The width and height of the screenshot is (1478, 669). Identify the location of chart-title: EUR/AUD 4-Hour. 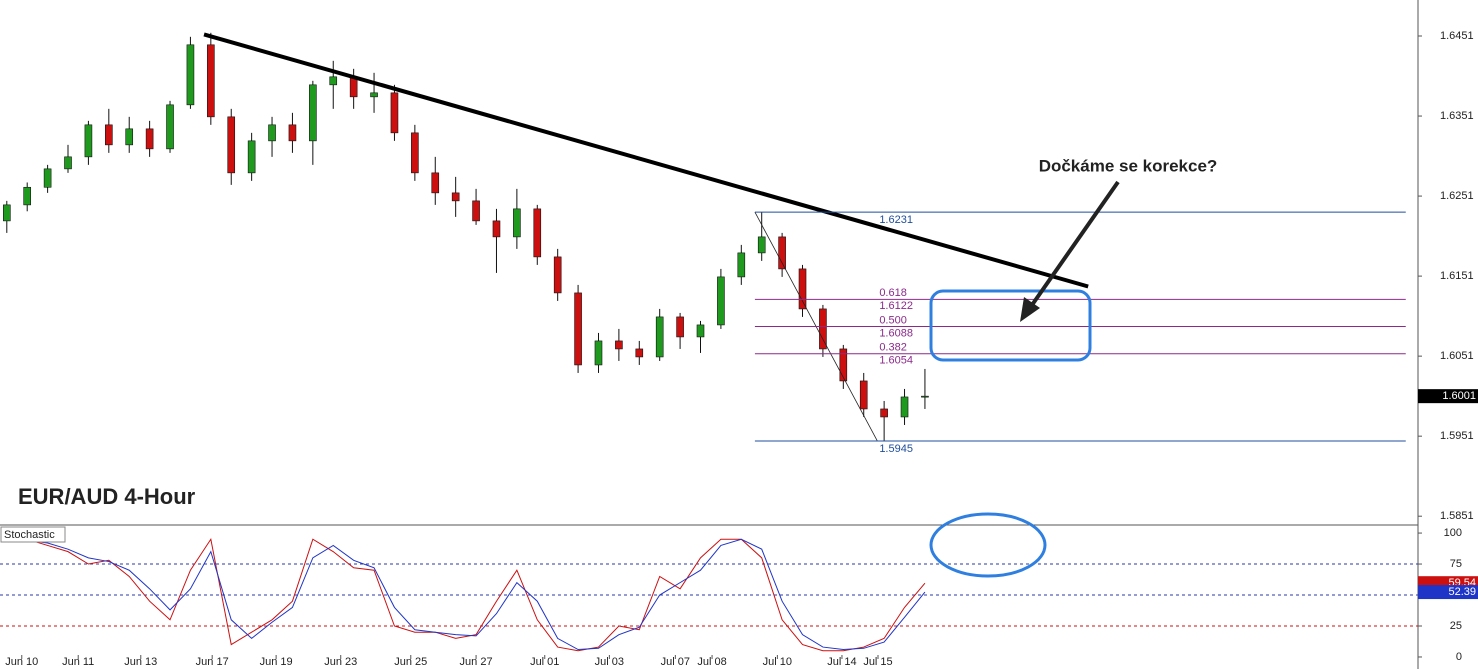
(107, 496).